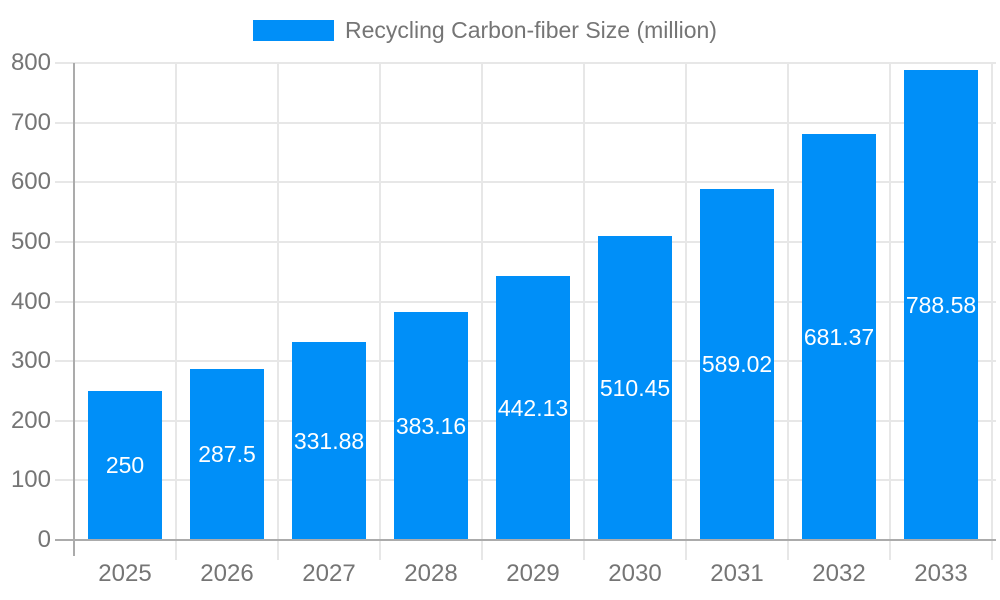 The width and height of the screenshot is (1000, 600). I want to click on y-axis-tick-label: 300, so click(30, 361).